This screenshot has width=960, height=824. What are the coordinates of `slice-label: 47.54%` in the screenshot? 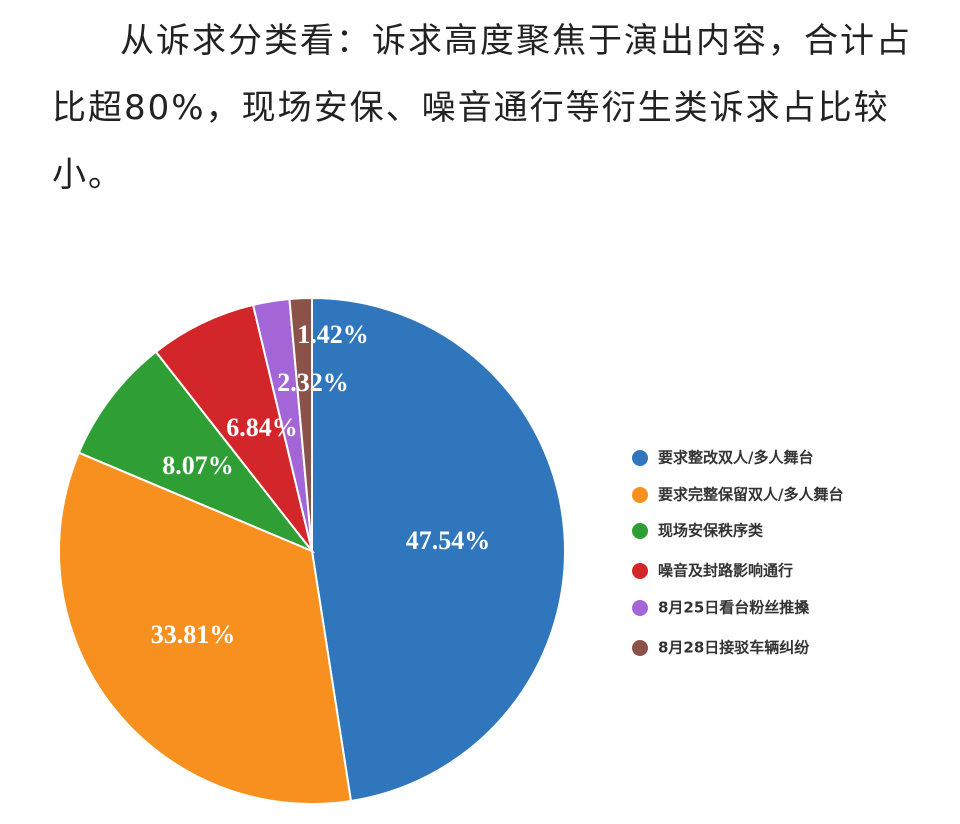 It's located at (448, 540).